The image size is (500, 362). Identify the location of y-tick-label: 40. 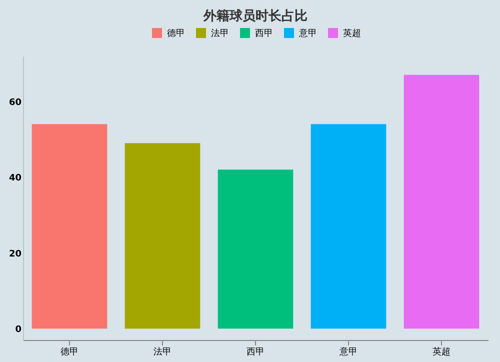
(15, 179).